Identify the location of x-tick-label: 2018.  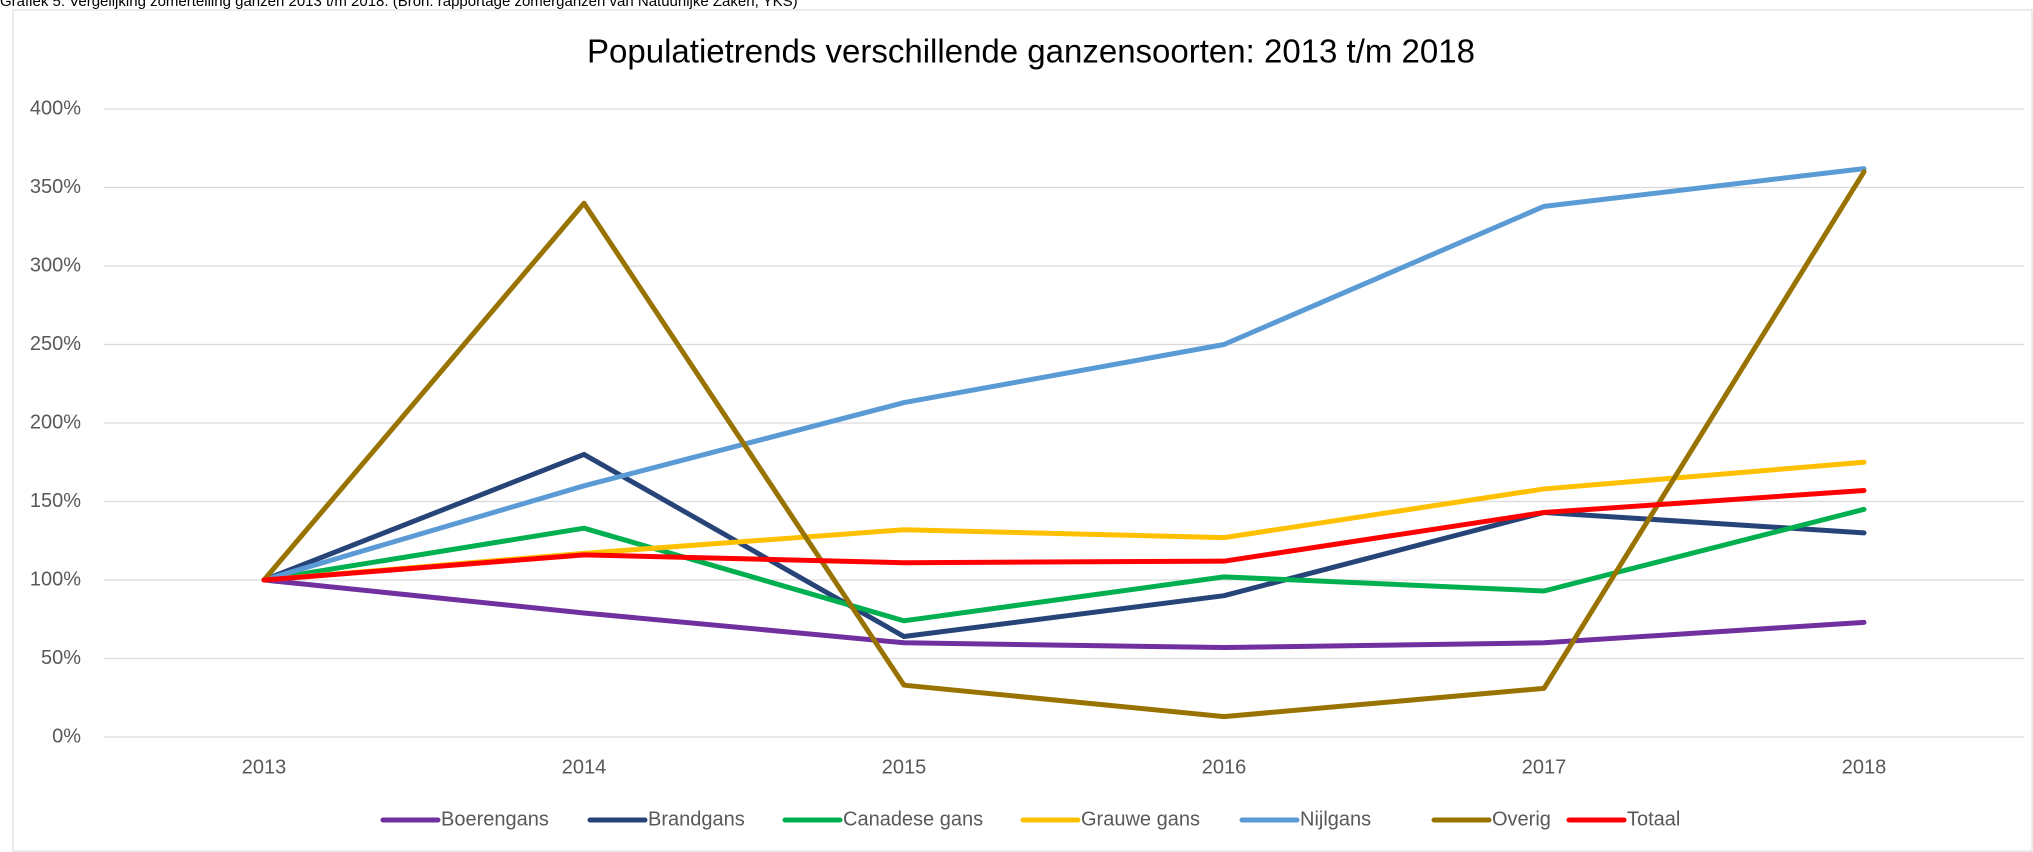
(1864, 767).